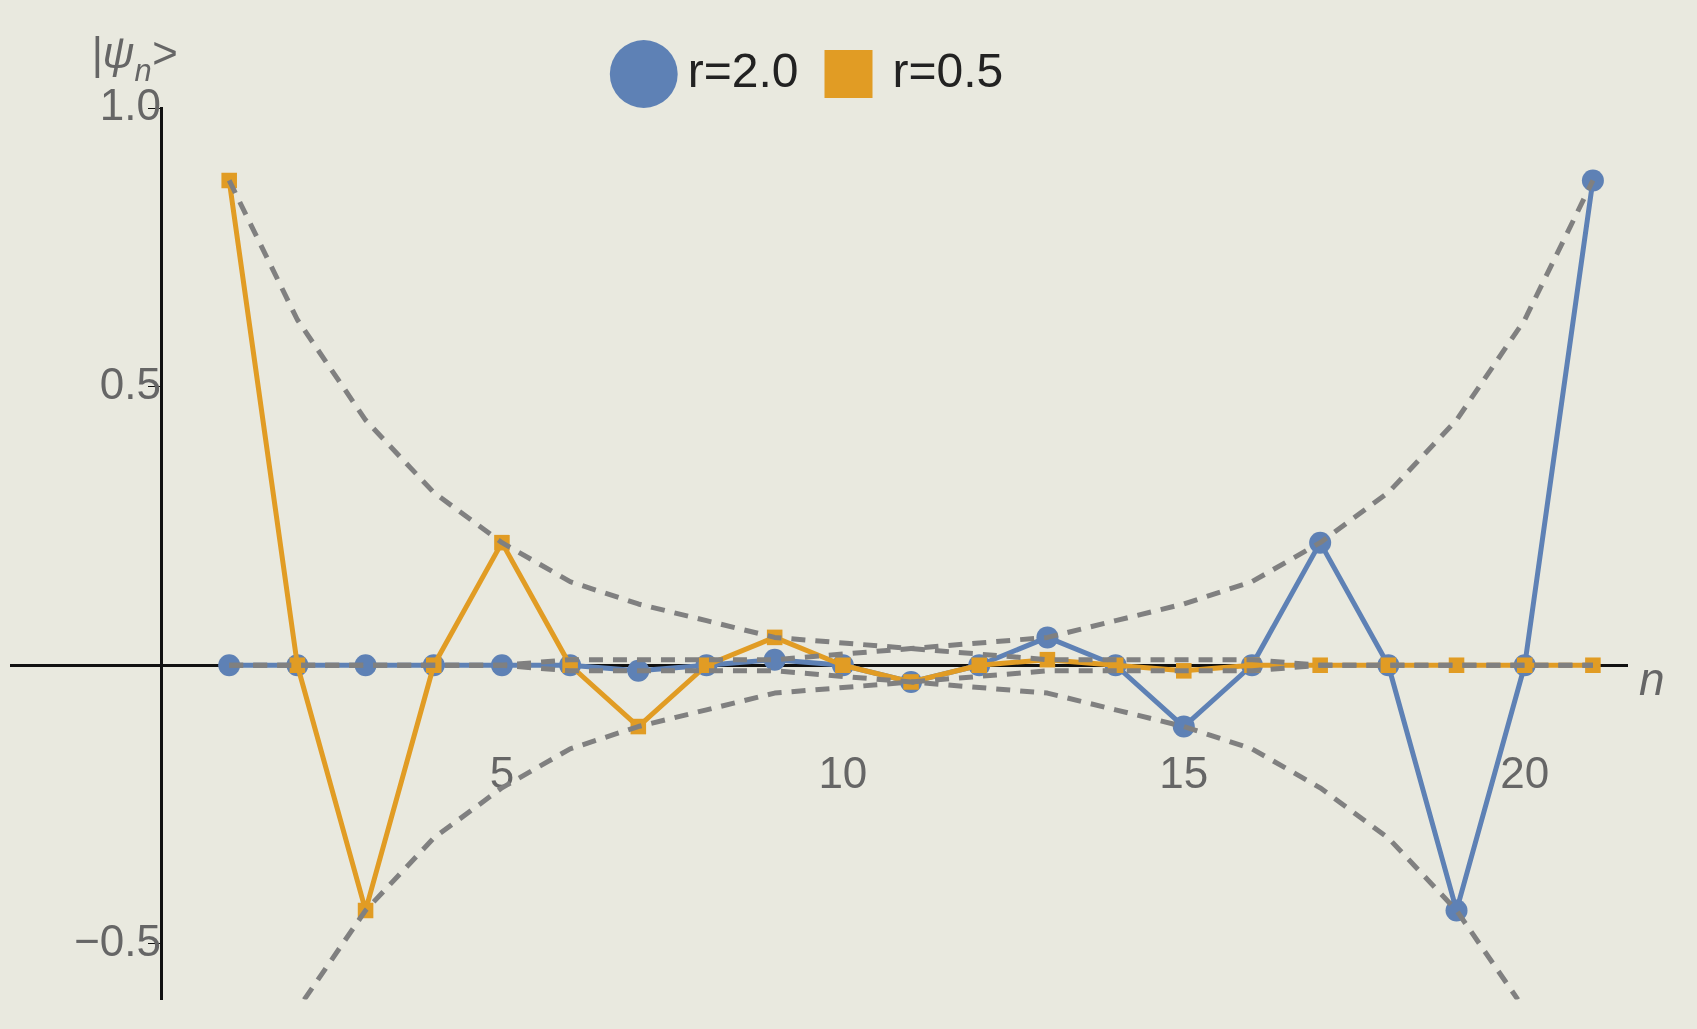 This screenshot has height=1029, width=1697. What do you see at coordinates (948, 71) in the screenshot?
I see `legend-label: r=0.5` at bounding box center [948, 71].